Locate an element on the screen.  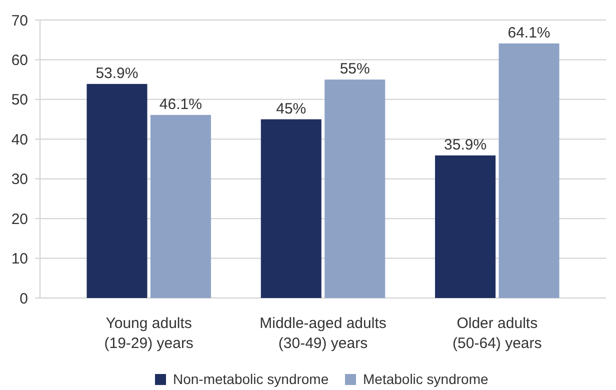
y-tick-label: 0 is located at coordinates (24, 299).